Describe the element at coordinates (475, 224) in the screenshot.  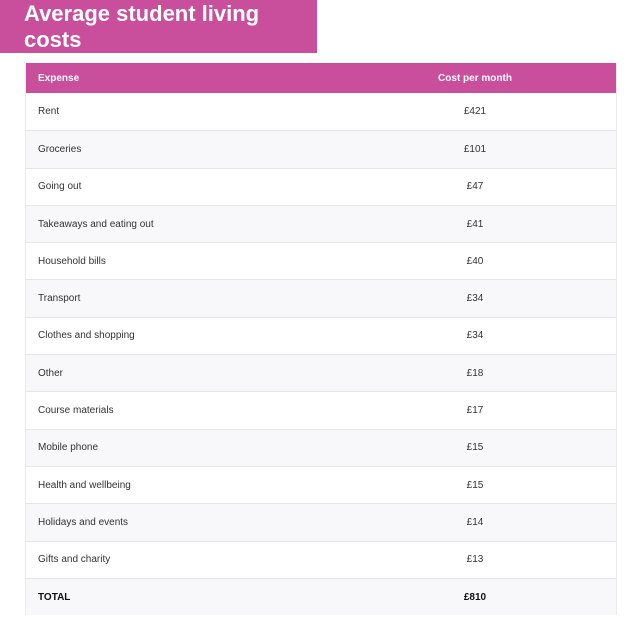
I see `cell-cost: £41` at that location.